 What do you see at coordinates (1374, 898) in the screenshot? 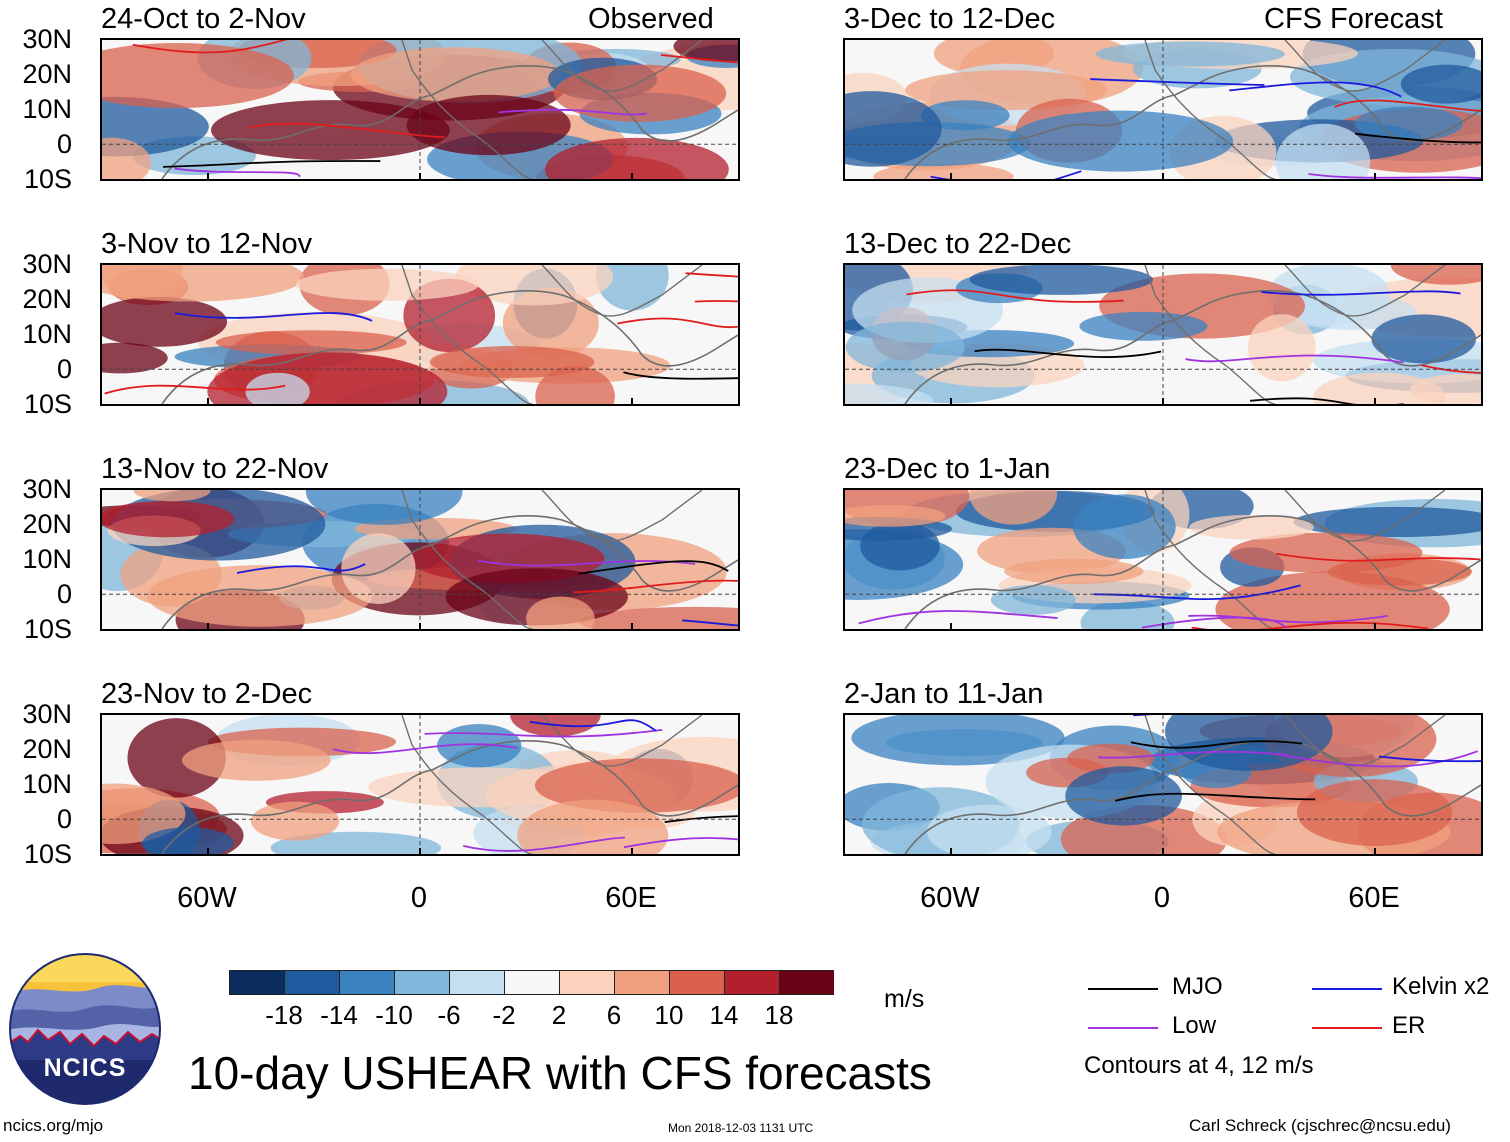
I see `x-tick-label: 60E` at bounding box center [1374, 898].